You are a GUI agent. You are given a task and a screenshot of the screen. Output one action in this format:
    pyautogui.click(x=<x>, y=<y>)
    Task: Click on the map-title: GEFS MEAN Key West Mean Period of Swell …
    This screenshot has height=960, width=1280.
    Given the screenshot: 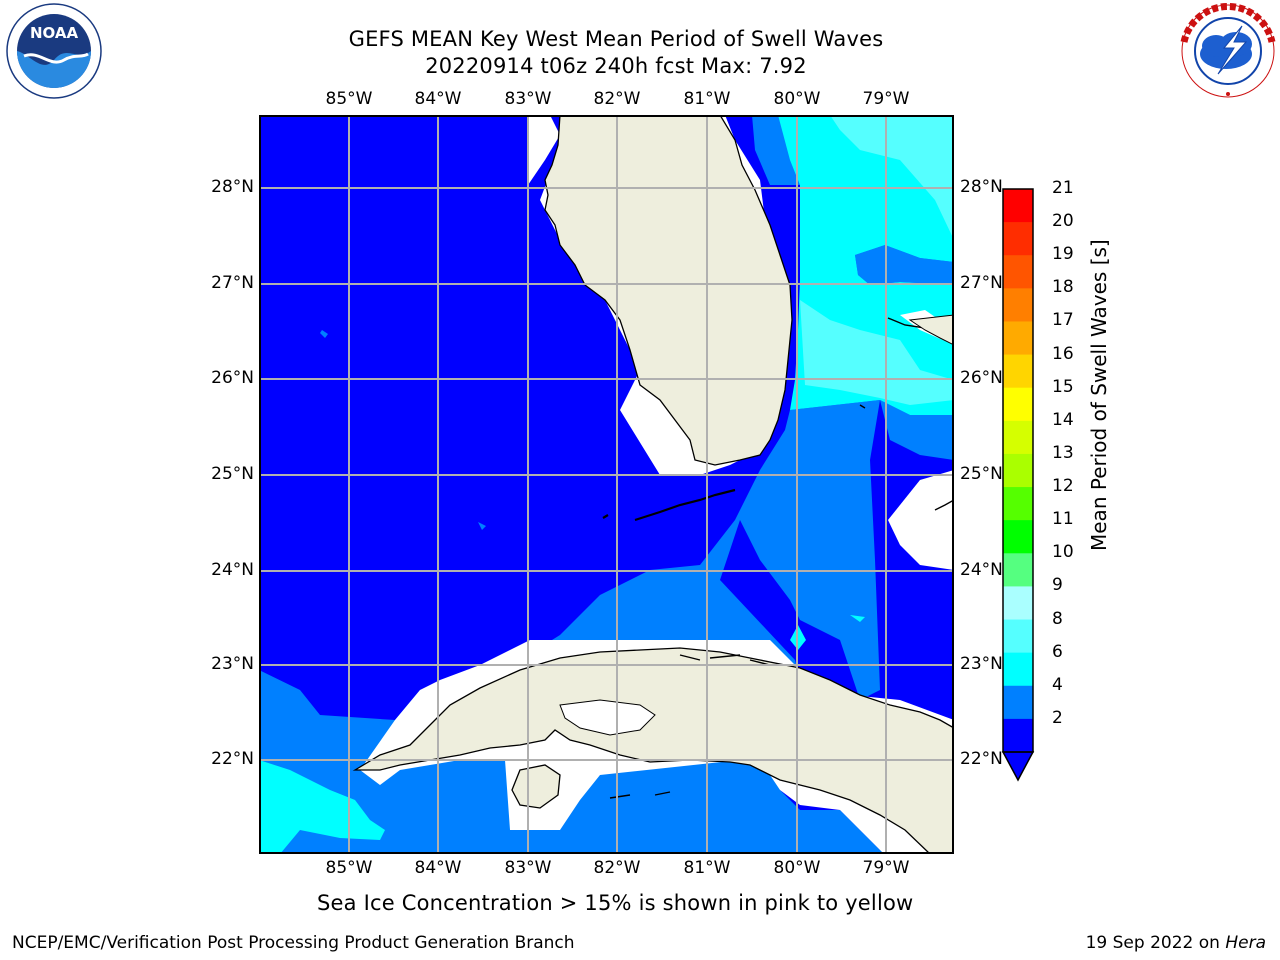 What is the action you would take?
    pyautogui.click(x=616, y=39)
    